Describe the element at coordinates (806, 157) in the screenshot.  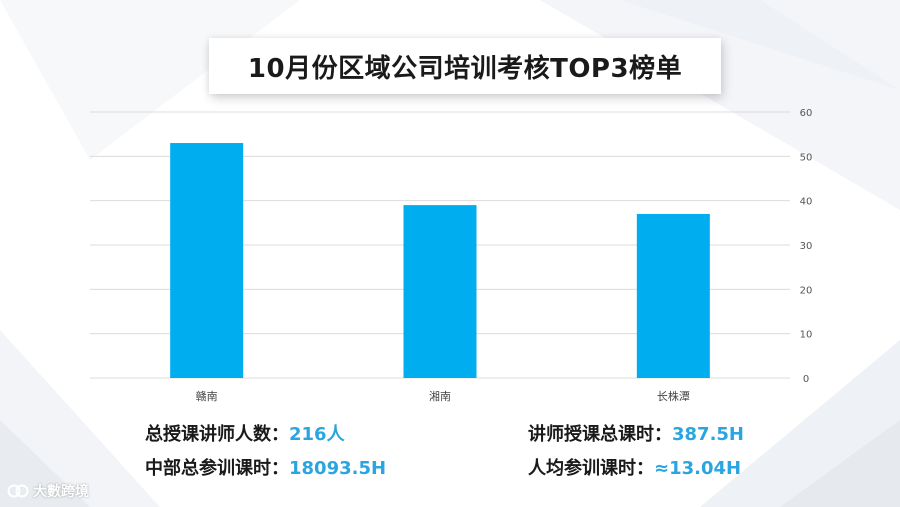
I see `y-tick-label: 50` at that location.